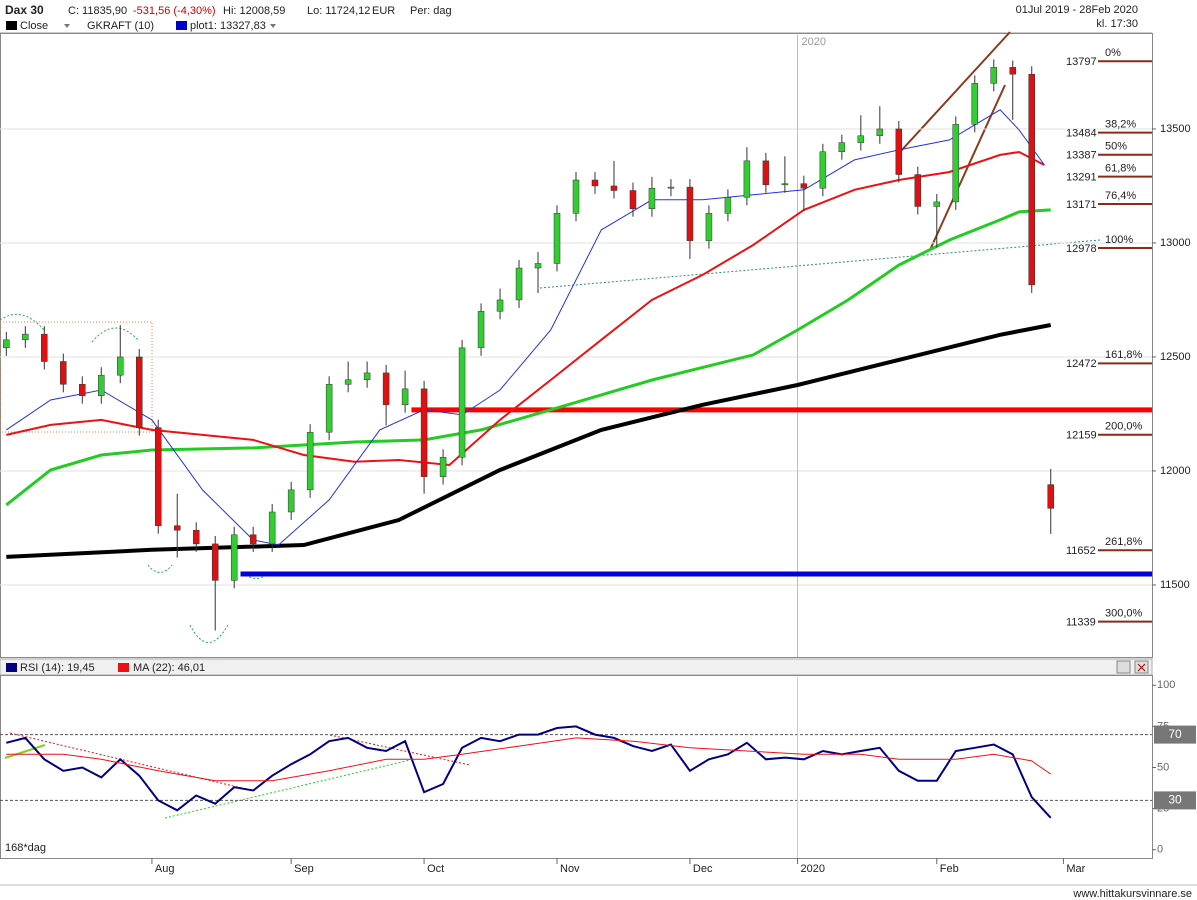  Describe the element at coordinates (1120, 196) in the screenshot. I see `fib-label: 76,4%` at that location.